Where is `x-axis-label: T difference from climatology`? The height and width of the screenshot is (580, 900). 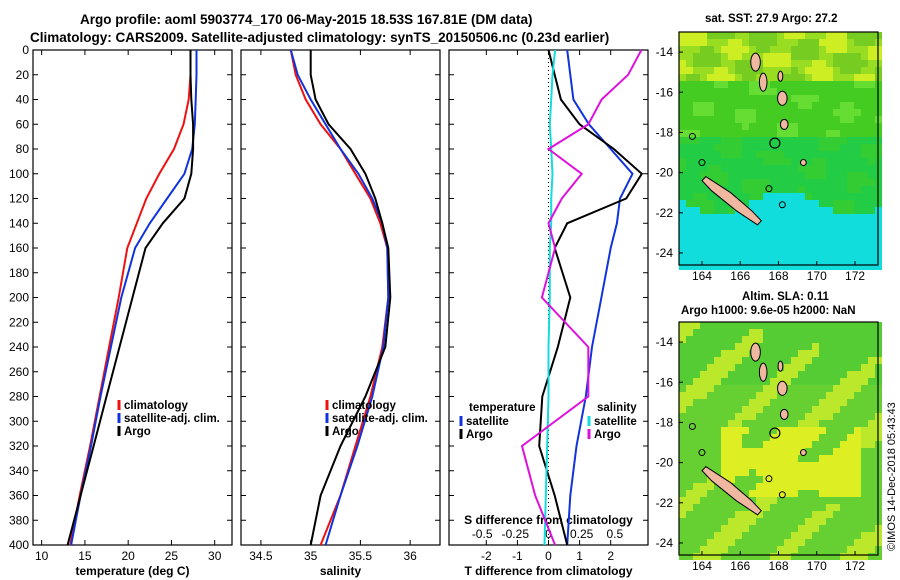
x-axis-label: T difference from climatology is located at coordinates (548, 571).